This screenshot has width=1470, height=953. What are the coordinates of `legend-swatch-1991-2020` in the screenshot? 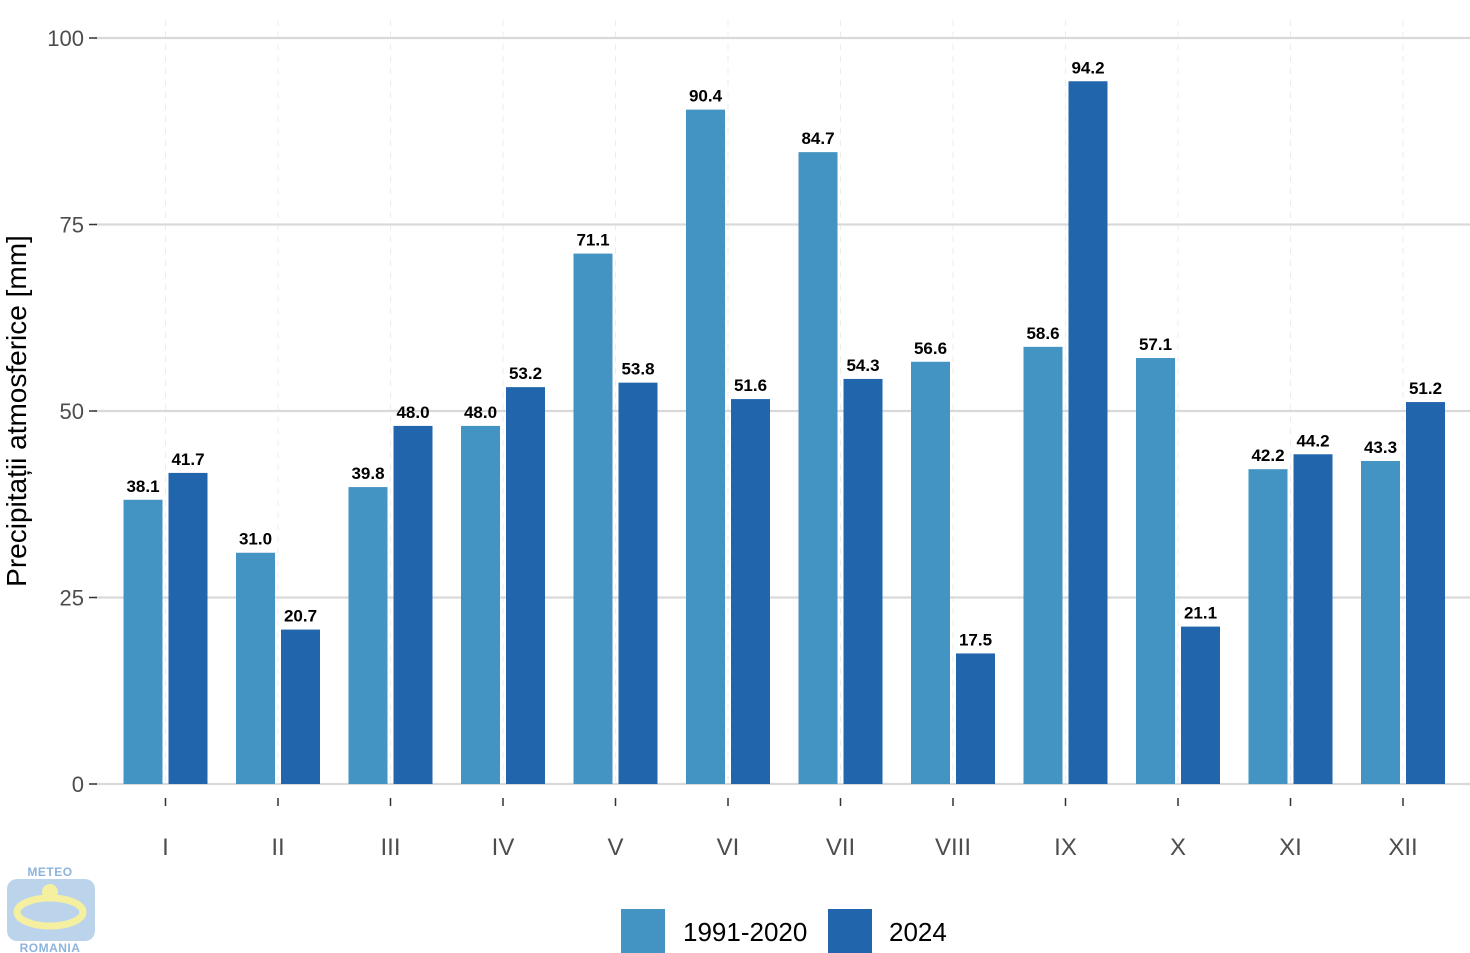 It's located at (643, 931).